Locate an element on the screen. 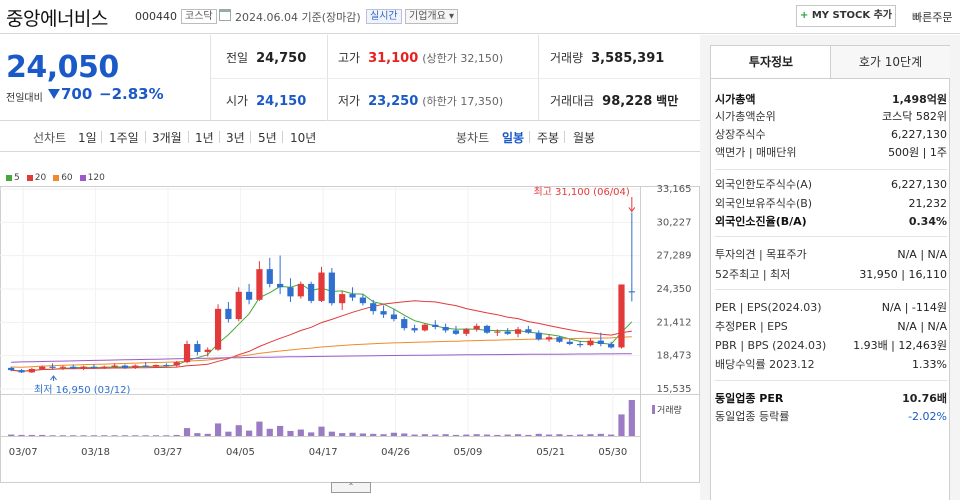 Image resolution: width=960 pixels, height=500 pixels. period-3y: 3년 is located at coordinates (235, 138).